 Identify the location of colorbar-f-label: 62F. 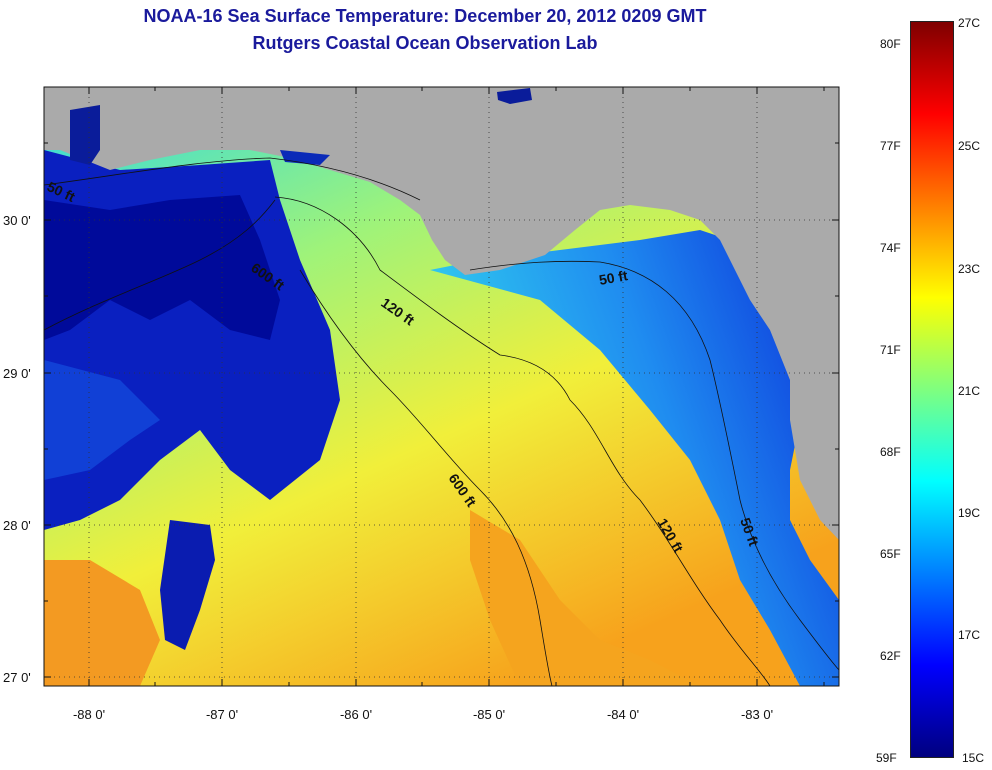
(890, 656).